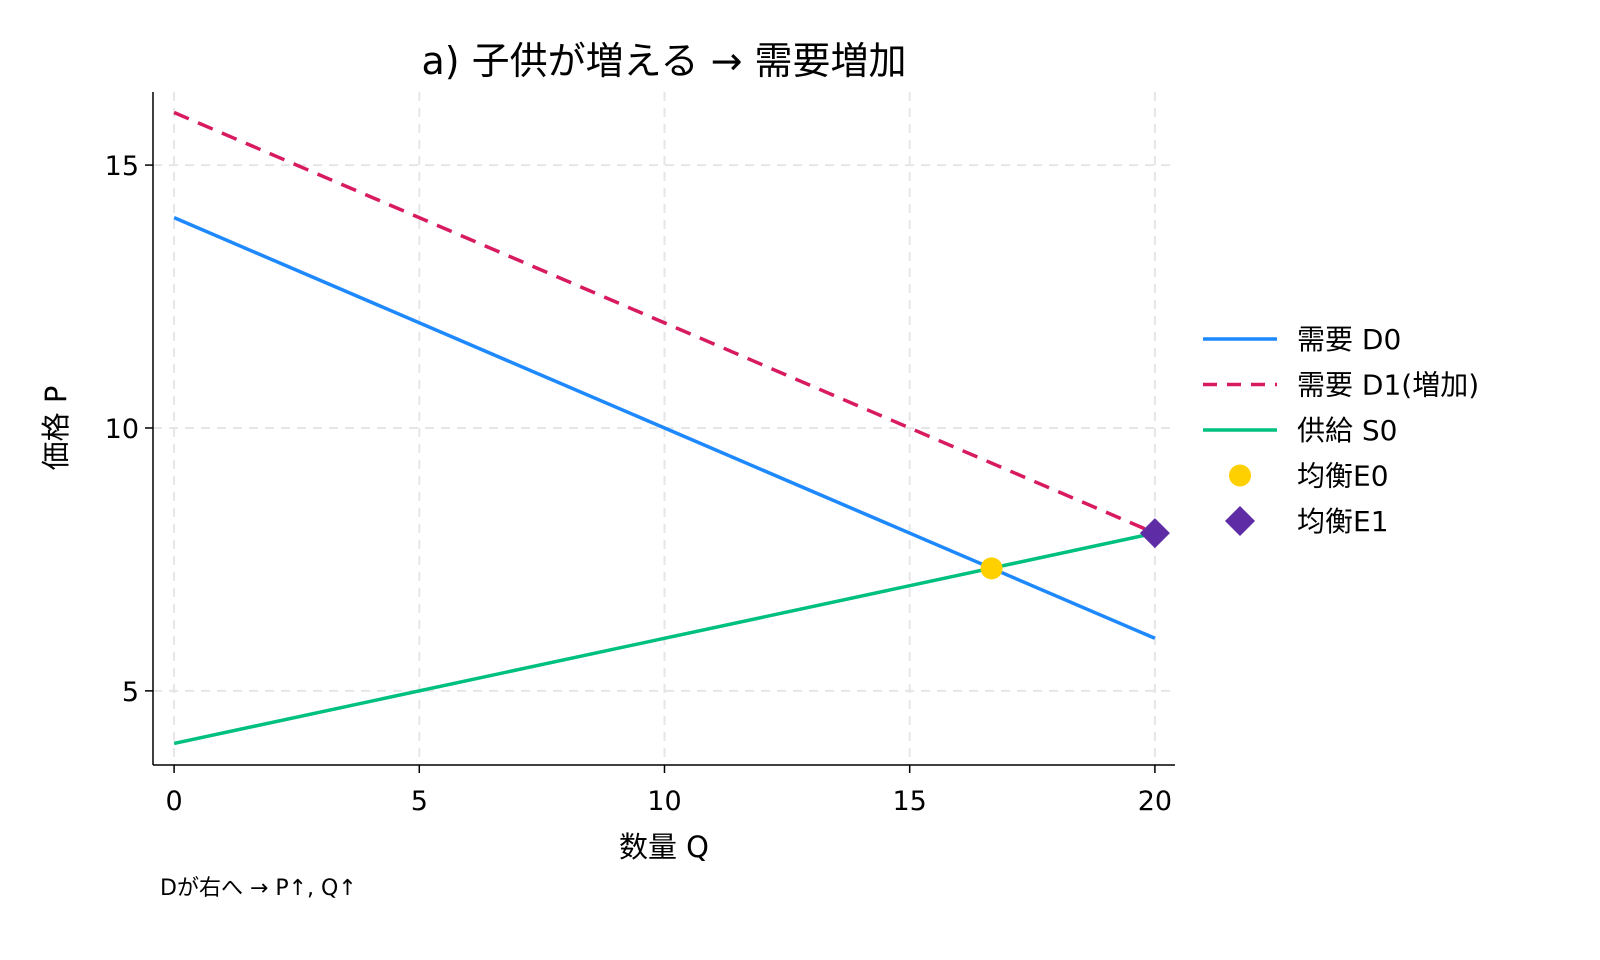 This screenshot has height=960, width=1600. What do you see at coordinates (56, 428) in the screenshot?
I see `y-axis-label: 価格 P` at bounding box center [56, 428].